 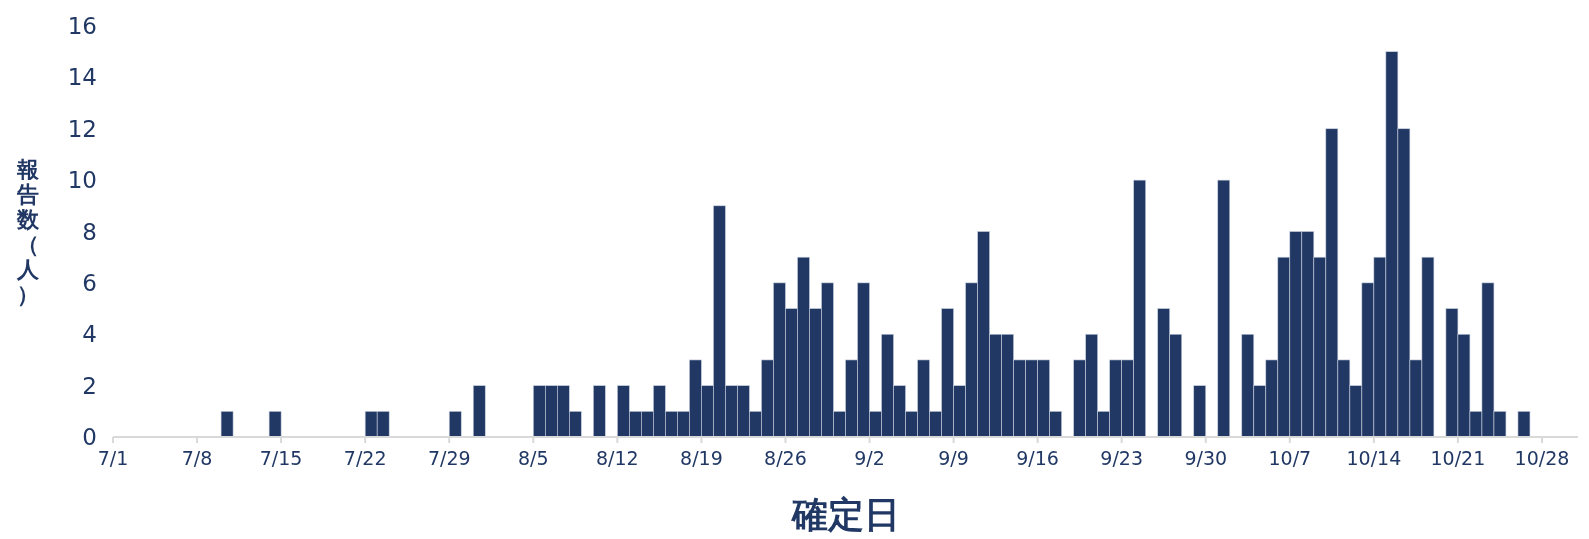 What do you see at coordinates (617, 458) in the screenshot?
I see `x-tick-label: 8/12` at bounding box center [617, 458].